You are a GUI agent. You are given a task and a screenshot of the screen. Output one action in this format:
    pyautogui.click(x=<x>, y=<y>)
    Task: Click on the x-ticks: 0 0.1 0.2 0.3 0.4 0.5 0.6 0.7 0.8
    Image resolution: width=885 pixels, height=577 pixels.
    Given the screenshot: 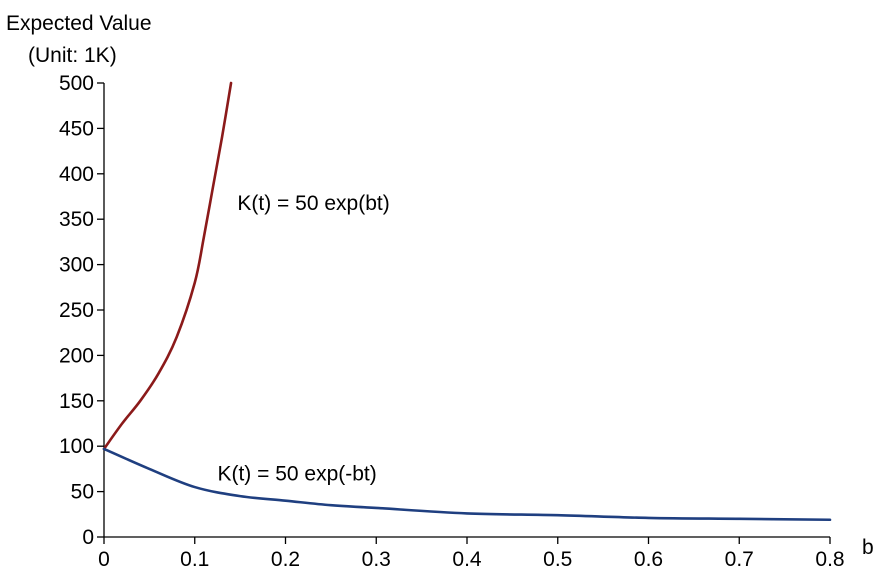 What is the action you would take?
    pyautogui.click(x=471, y=554)
    